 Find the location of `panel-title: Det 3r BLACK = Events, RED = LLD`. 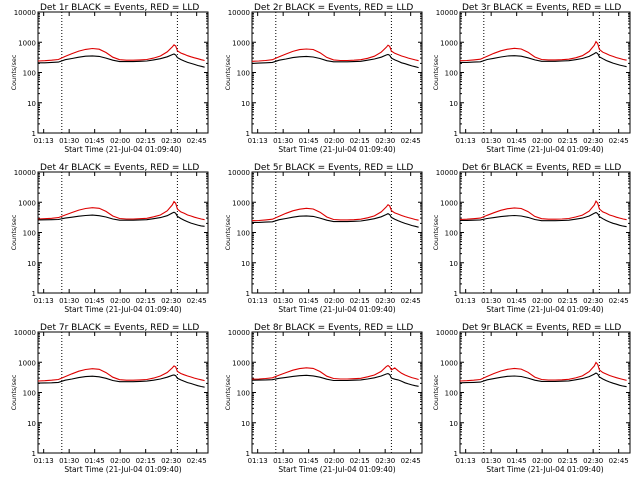

panel-title: Det 3r BLACK = Events, RED = LLD is located at coordinates (541, 8).